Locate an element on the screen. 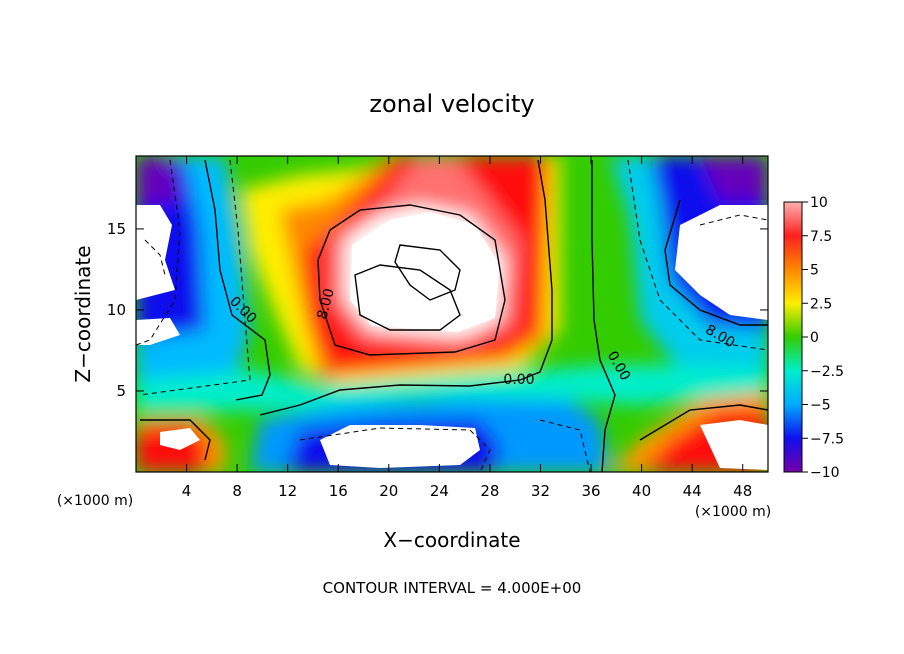  dashed-left2 is located at coordinates (195, 277).